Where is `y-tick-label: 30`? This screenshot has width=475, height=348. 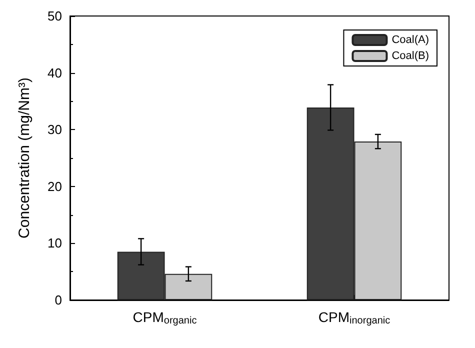
y-tick-label: 30 is located at coordinates (55, 130).